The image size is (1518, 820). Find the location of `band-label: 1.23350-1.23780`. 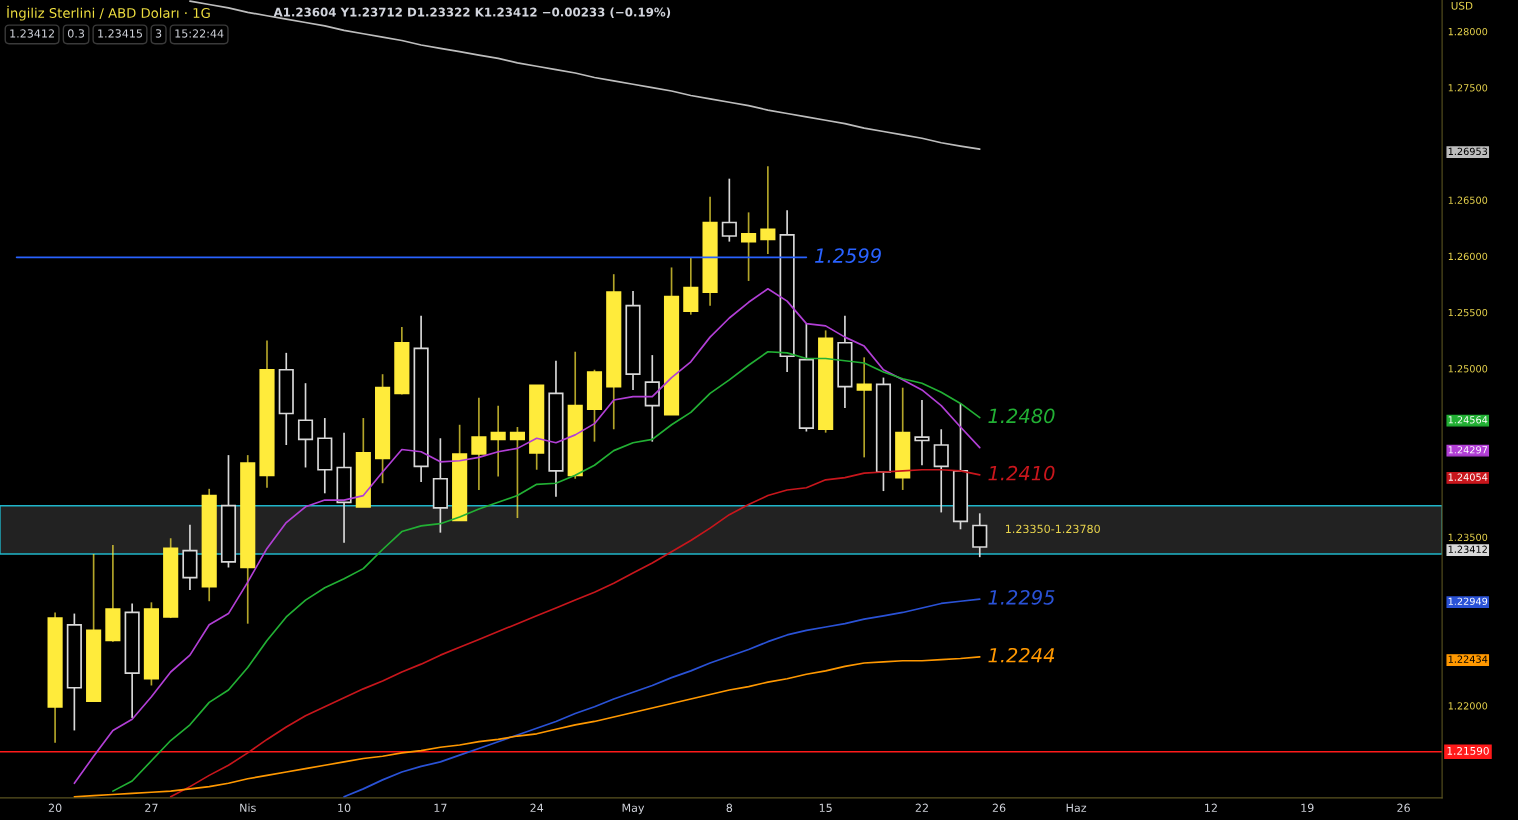

band-label: 1.23350-1.23780 is located at coordinates (1053, 529).